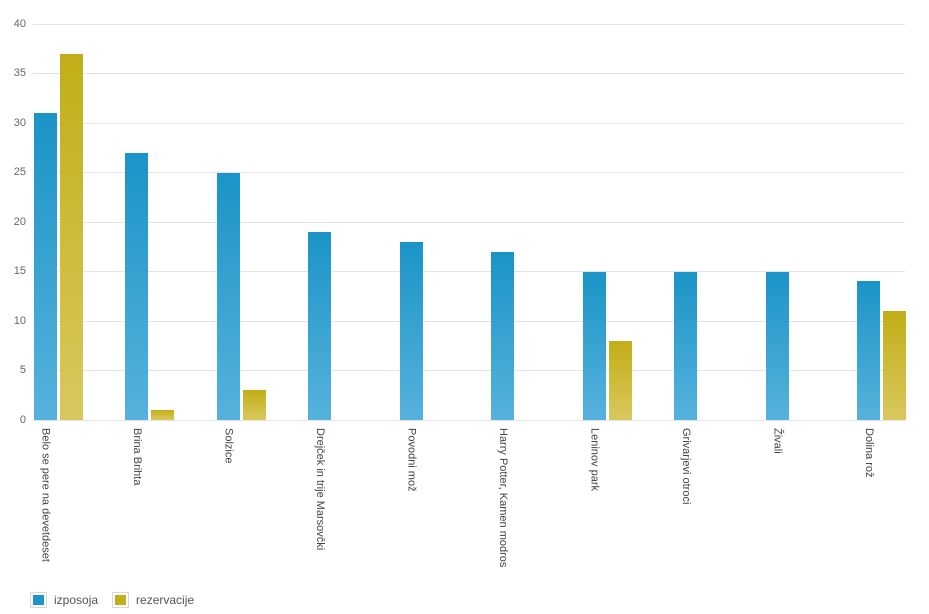 This screenshot has height=614, width=929. Describe the element at coordinates (685, 466) in the screenshot. I see `x-axis-category-label-7: Grivarjevi otroci` at that location.